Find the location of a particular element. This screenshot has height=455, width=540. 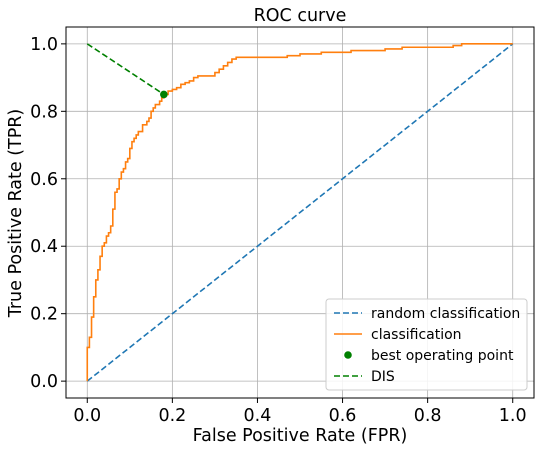

y-axis-label: True Positive Rate (TPR) is located at coordinates (16, 214).